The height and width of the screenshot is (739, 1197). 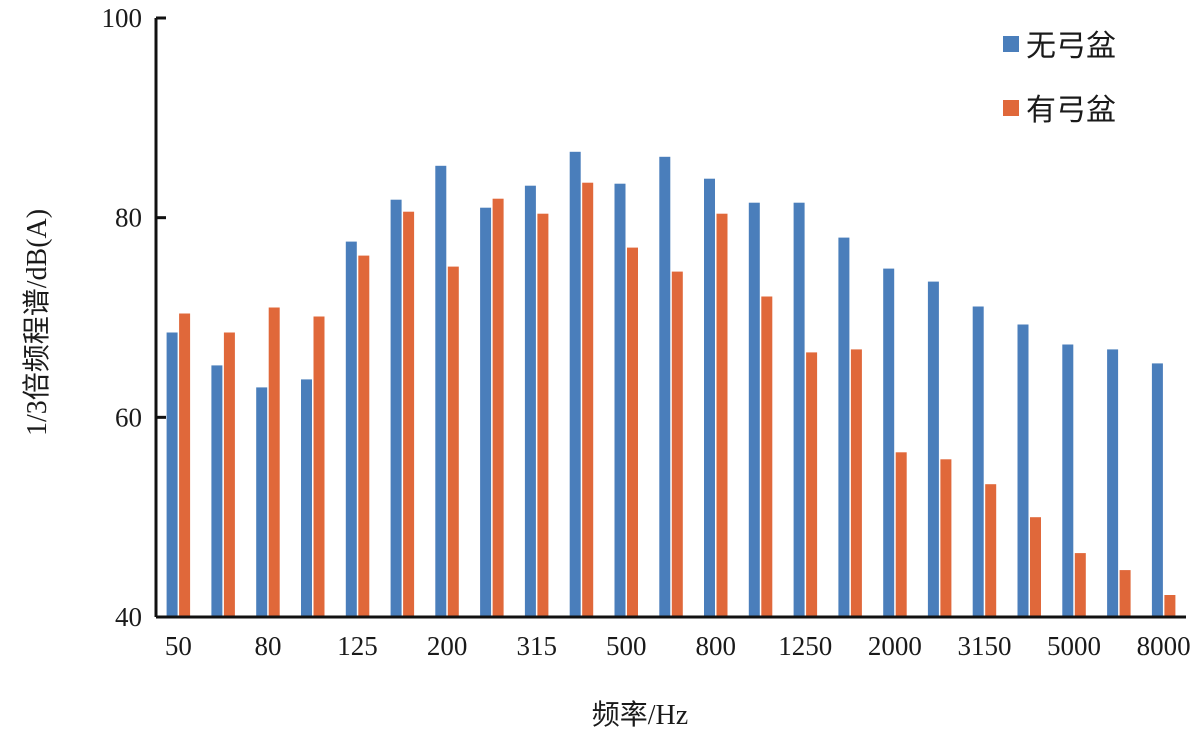 What do you see at coordinates (895, 646) in the screenshot?
I see `x-tick-label: 2000` at bounding box center [895, 646].